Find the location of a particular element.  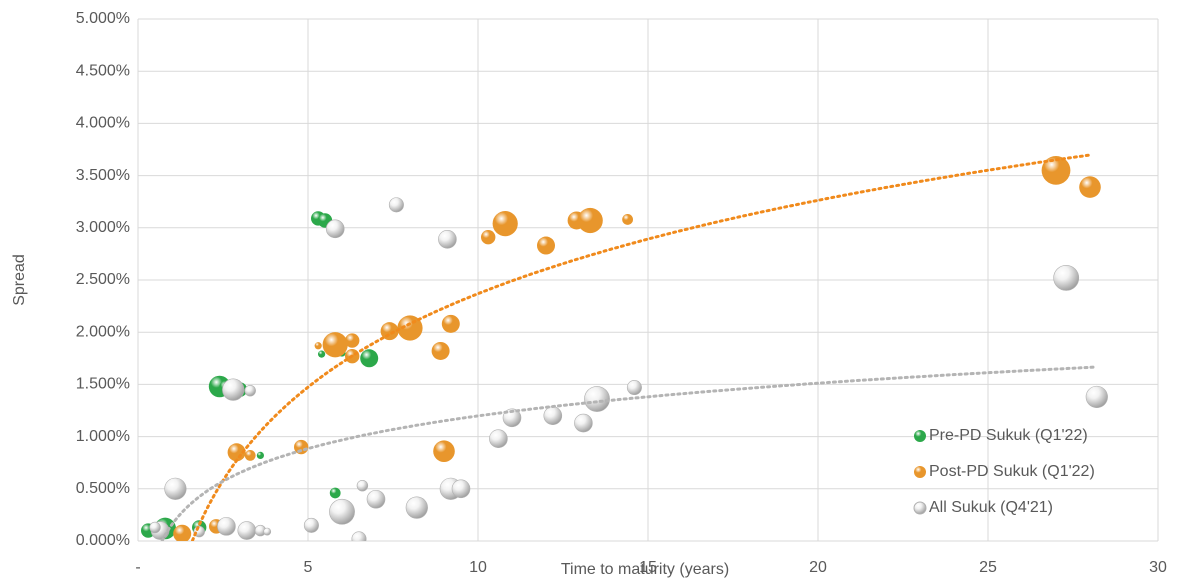

y-tick-label: 2.000% is located at coordinates (103, 331).